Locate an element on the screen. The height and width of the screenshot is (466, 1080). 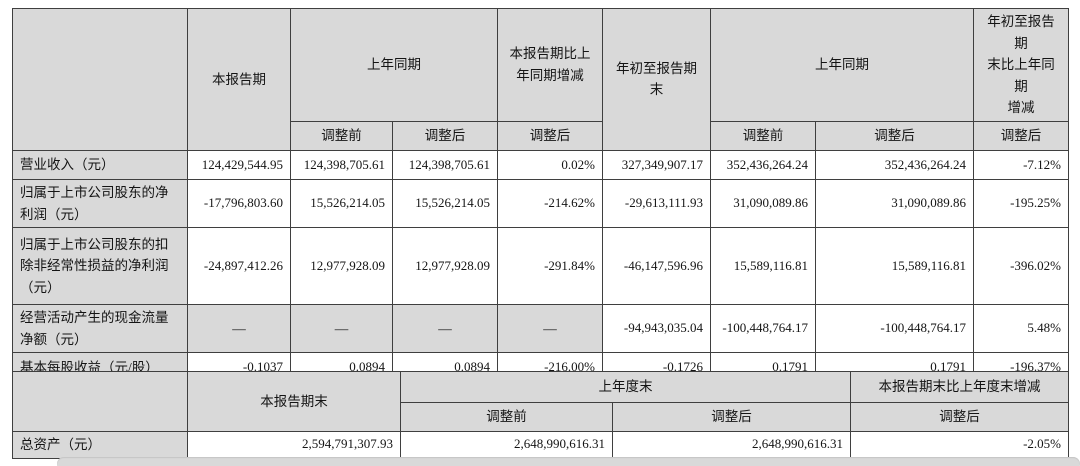
value-cell: -29,613,111.93 is located at coordinates (656, 203).